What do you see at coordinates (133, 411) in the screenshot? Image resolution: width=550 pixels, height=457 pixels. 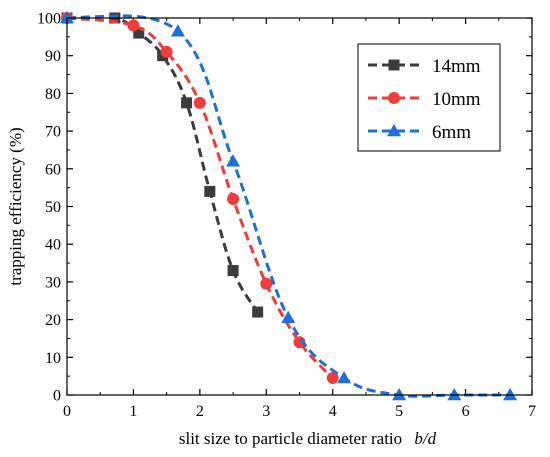 I see `x-tick-label: 1` at bounding box center [133, 411].